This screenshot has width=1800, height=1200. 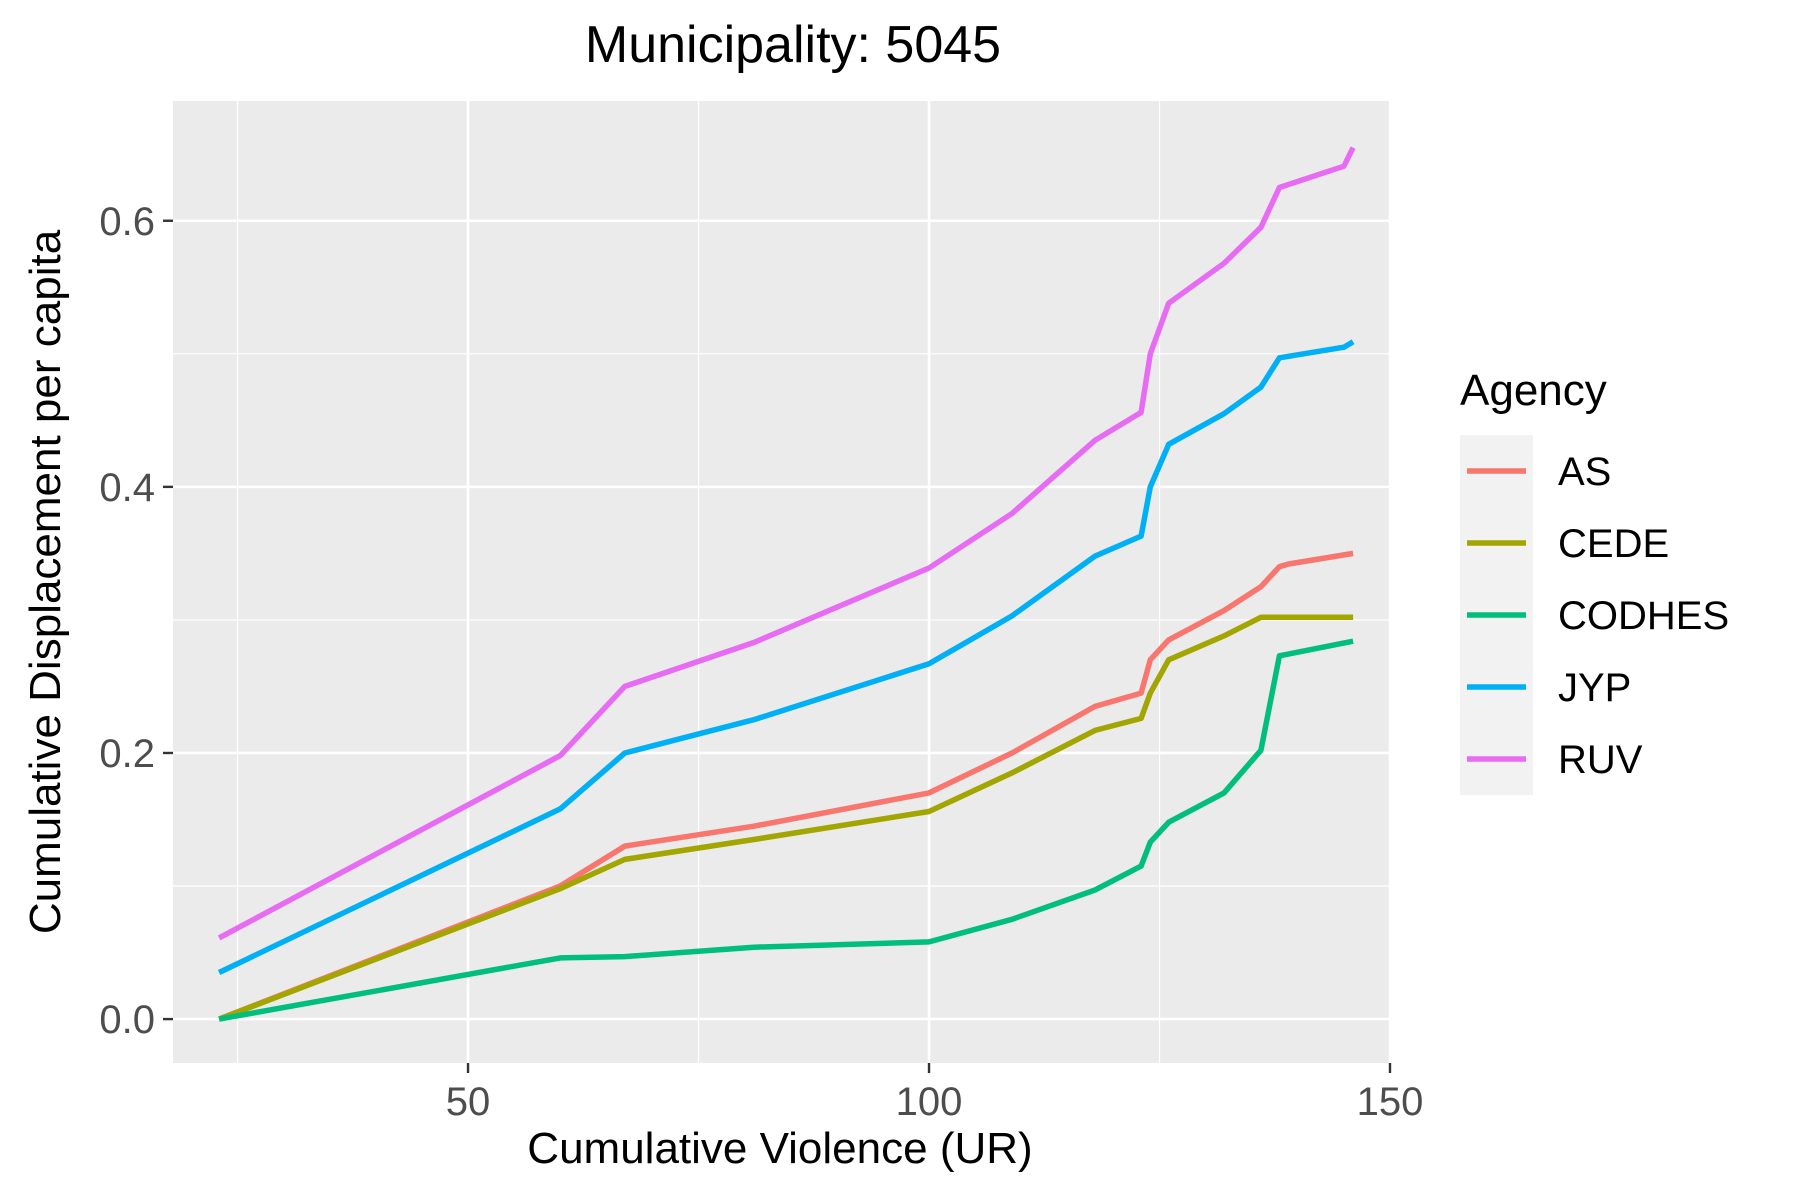 What do you see at coordinates (468, 1102) in the screenshot?
I see `x-tick-label: 50` at bounding box center [468, 1102].